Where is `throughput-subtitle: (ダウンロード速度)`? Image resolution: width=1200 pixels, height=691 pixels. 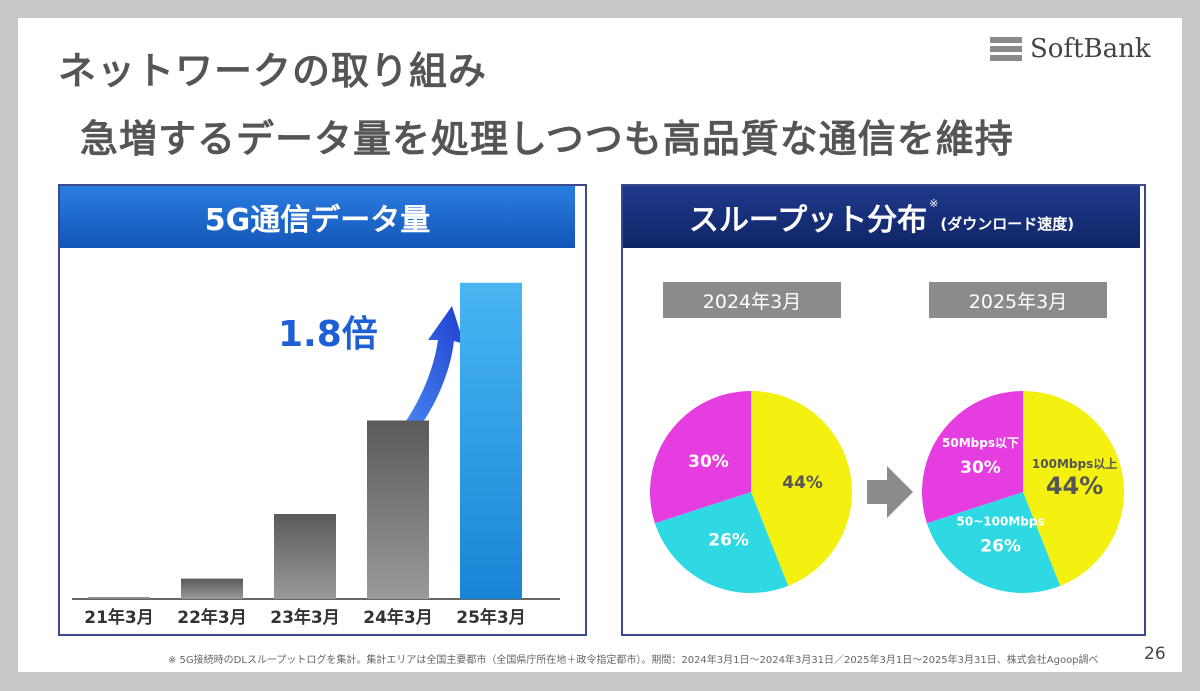 throughput-subtitle: (ダウンロード速度) is located at coordinates (1007, 223).